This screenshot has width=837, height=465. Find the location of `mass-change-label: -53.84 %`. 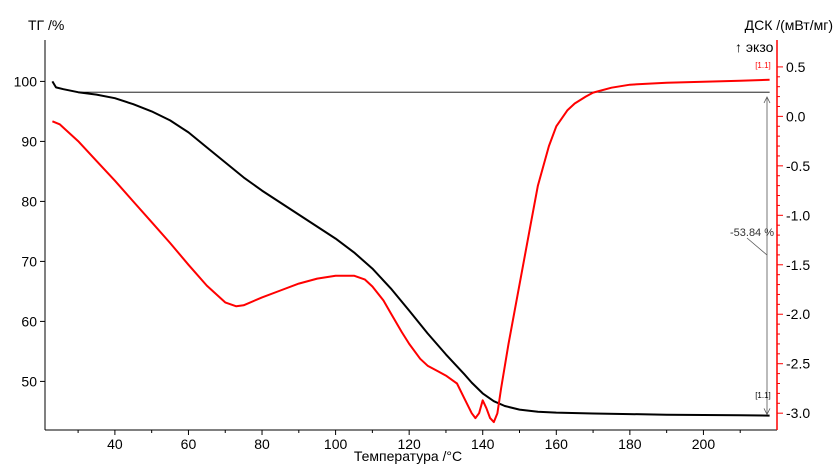

mass-change-label: -53.84 % is located at coordinates (752, 233).